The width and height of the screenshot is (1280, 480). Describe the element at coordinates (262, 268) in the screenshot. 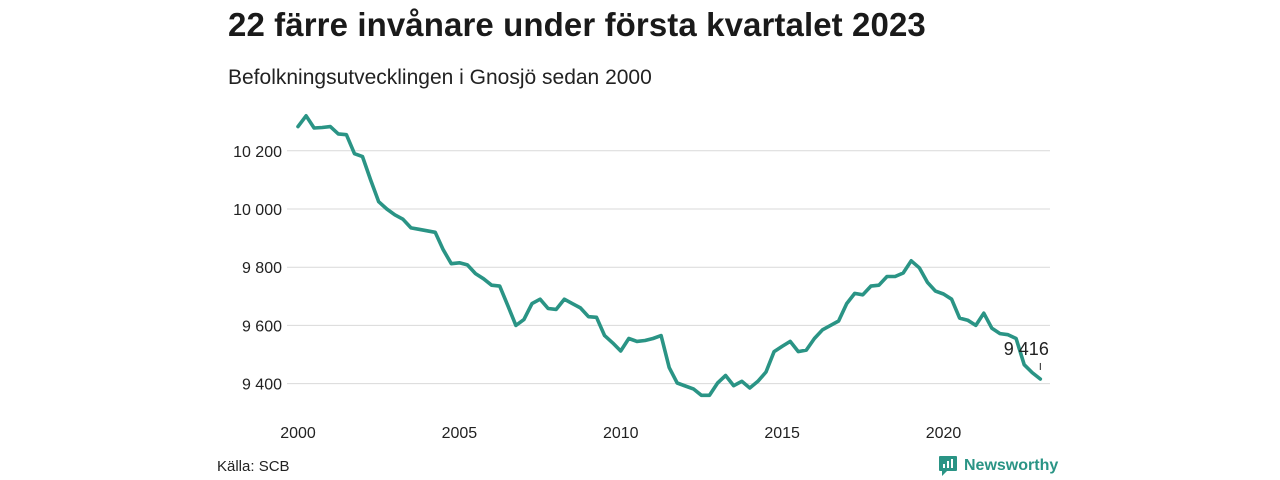

I see `y-tick-label: 9 800` at that location.